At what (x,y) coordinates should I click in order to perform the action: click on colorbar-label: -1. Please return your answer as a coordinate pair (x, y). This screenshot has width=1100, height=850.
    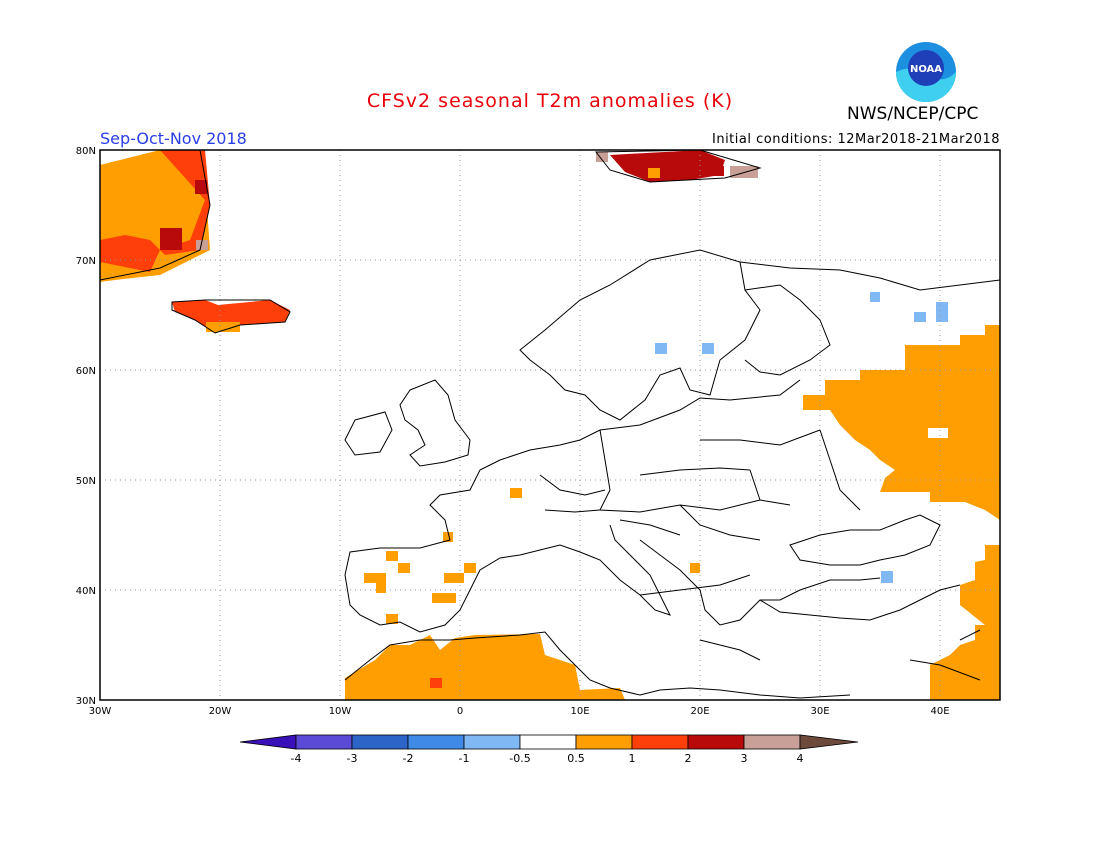
    Looking at the image, I should click on (464, 758).